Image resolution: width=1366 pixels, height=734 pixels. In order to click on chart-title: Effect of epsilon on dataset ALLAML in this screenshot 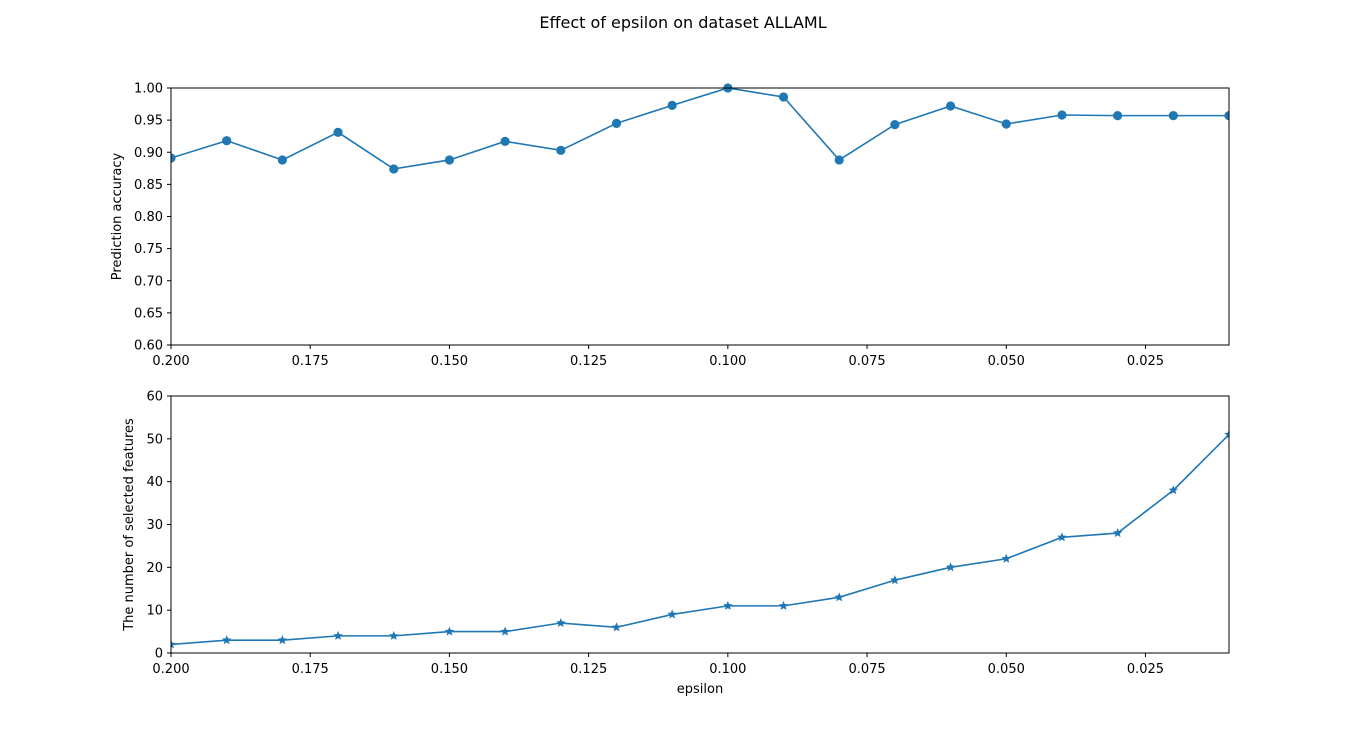, I will do `click(682, 22)`.